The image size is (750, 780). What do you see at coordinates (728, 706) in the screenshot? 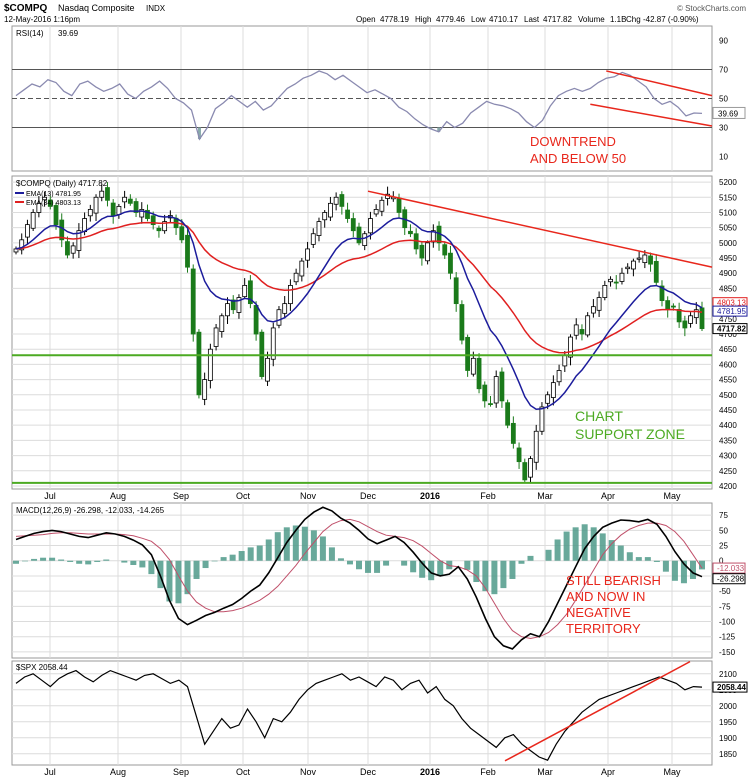
I see `spx-tick-label: 2000` at bounding box center [728, 706].